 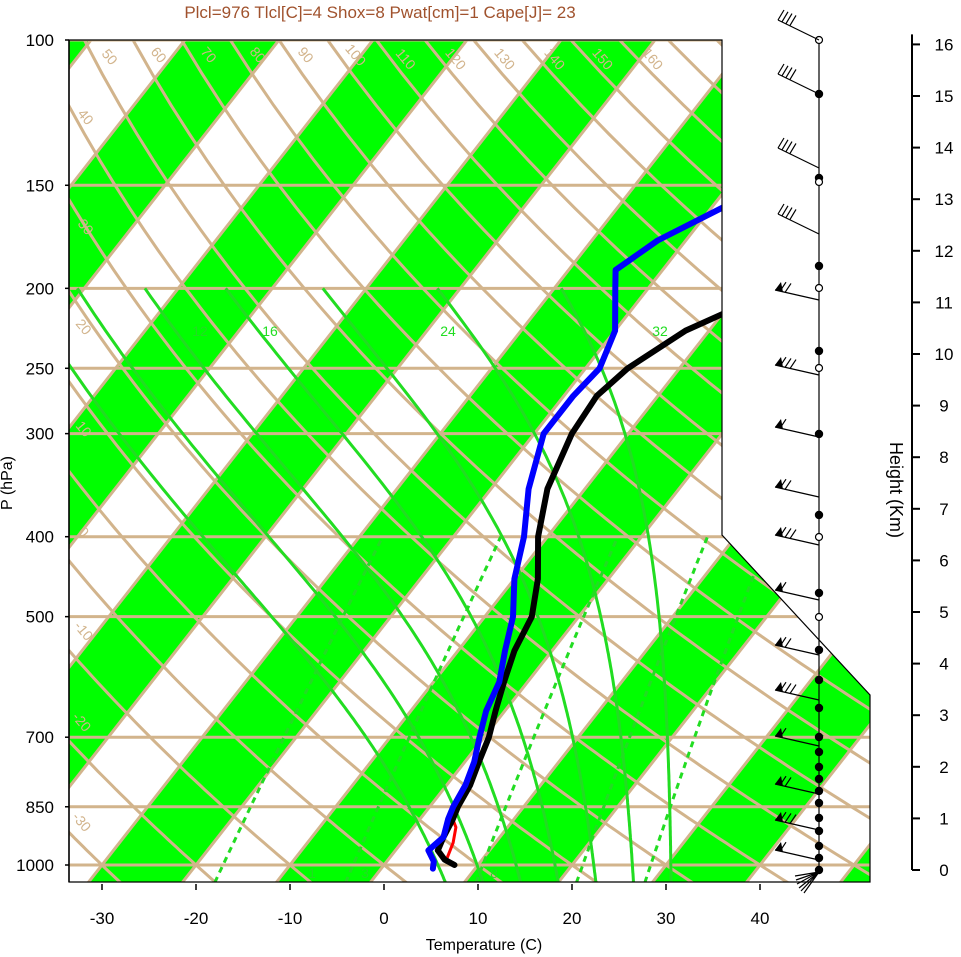 I want to click on pressure-tick-label: 1000, so click(x=35, y=865).